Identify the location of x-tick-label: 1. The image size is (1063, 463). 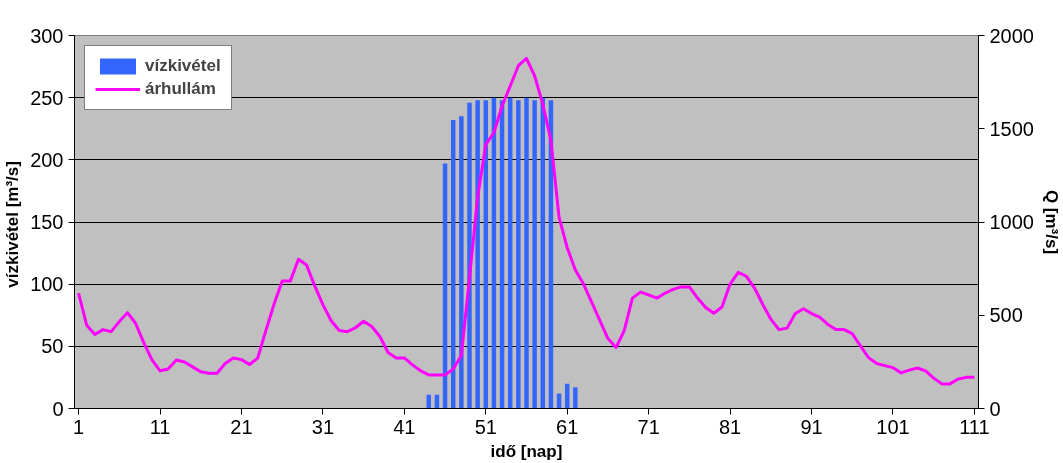
(79, 426).